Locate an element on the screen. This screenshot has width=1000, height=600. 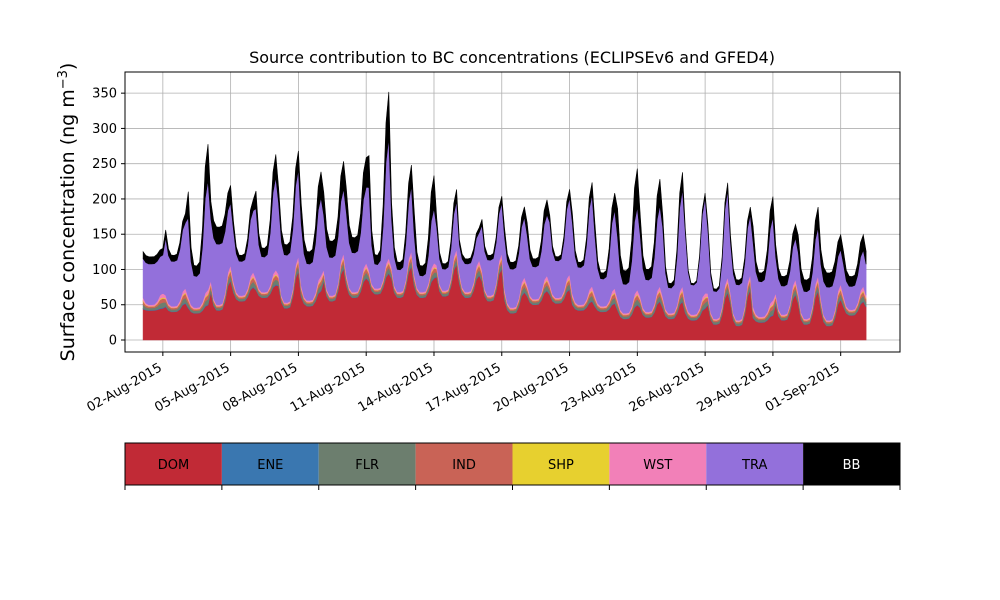
legend-label-ene: ENE is located at coordinates (270, 465).